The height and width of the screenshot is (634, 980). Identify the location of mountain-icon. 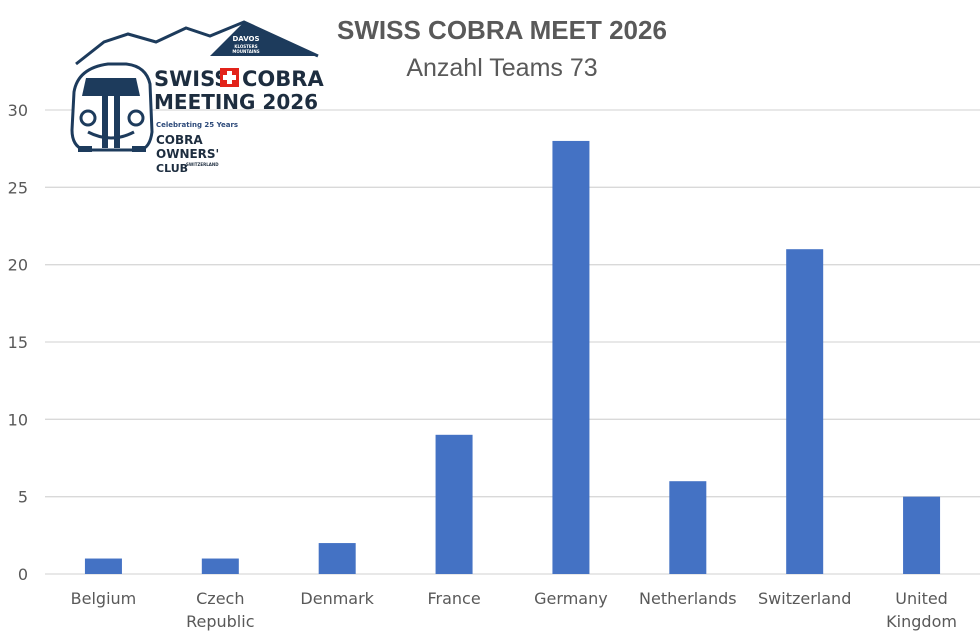
(197, 43).